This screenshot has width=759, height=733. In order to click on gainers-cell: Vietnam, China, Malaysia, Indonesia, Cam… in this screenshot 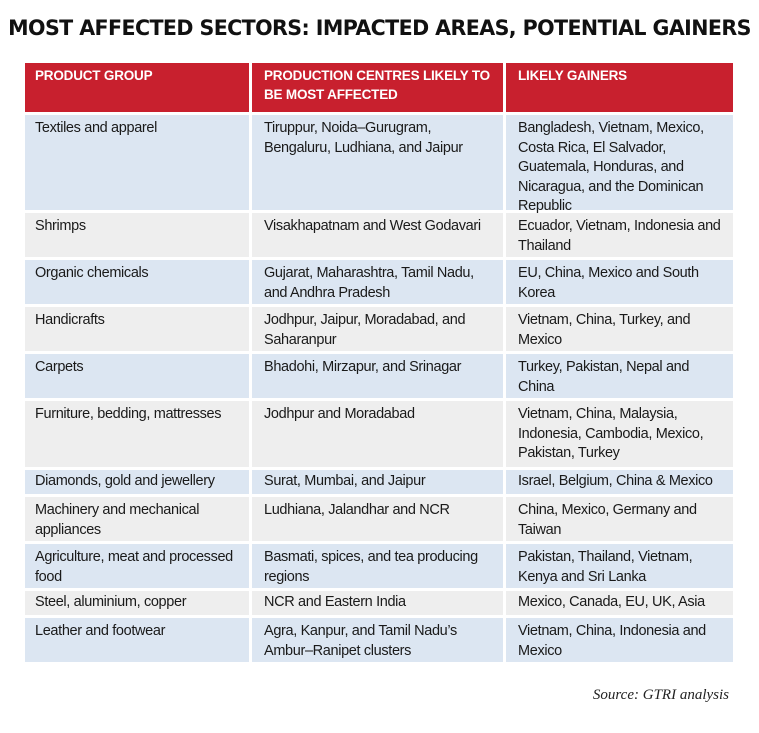, I will do `click(619, 434)`.